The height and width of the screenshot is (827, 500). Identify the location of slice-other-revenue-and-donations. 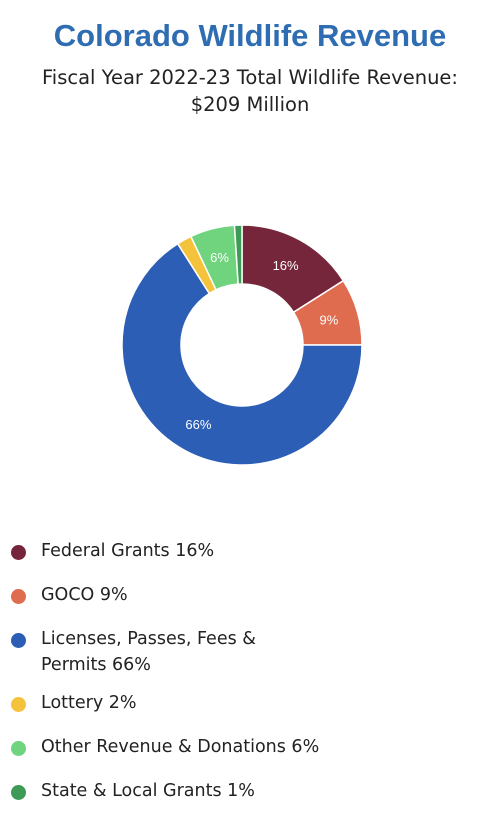
(214, 257).